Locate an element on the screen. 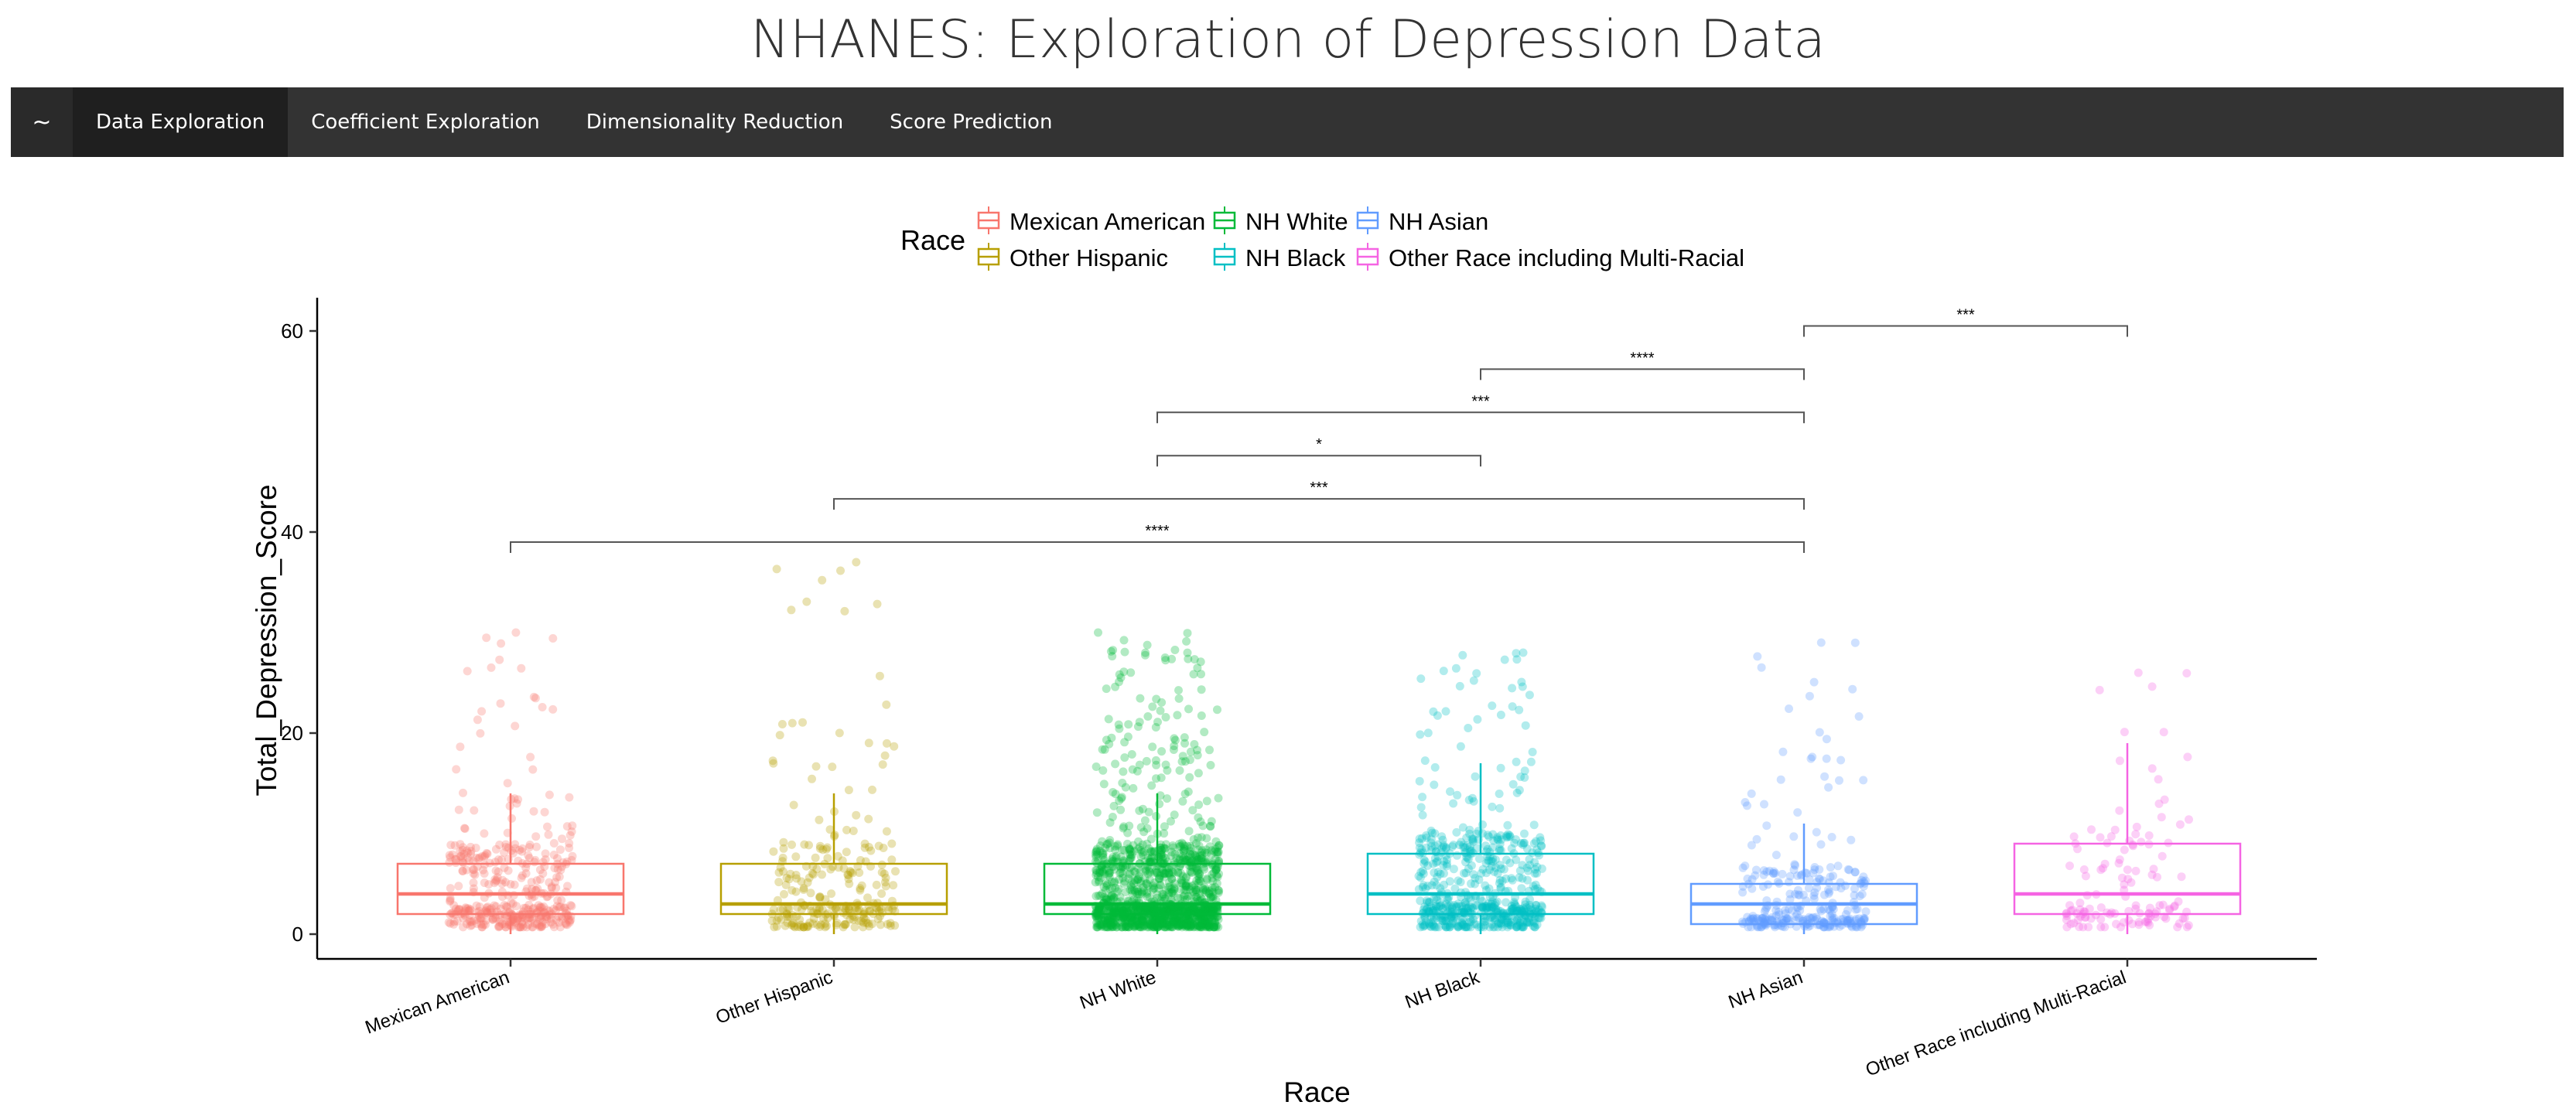 The width and height of the screenshot is (2576, 1112). x-tick-label: NH White is located at coordinates (1118, 990).